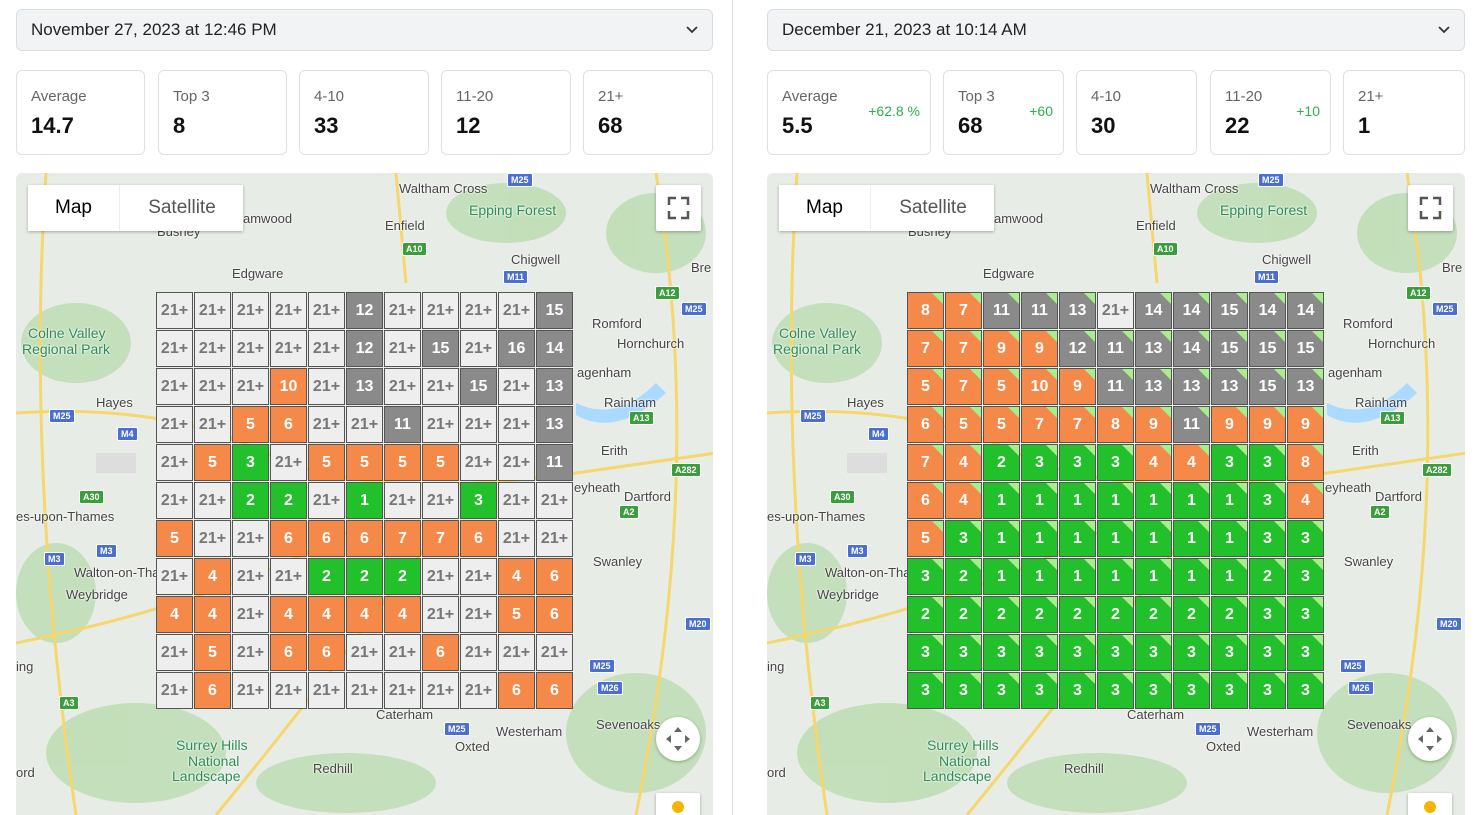 The height and width of the screenshot is (815, 1481). I want to click on grid-cell: 8, so click(925, 310).